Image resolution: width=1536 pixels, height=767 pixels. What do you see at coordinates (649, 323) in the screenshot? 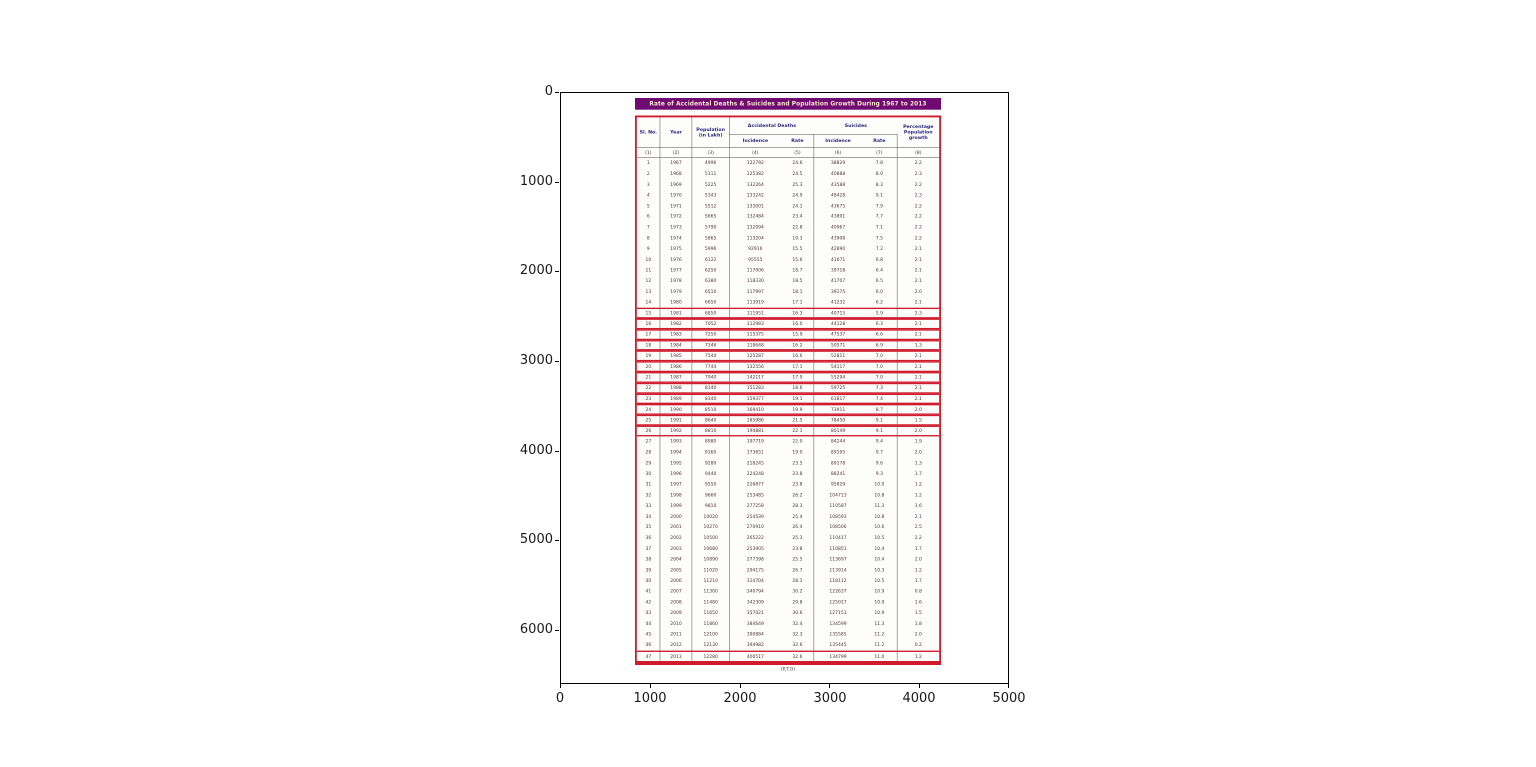
I see `table-cell: 16` at bounding box center [649, 323].